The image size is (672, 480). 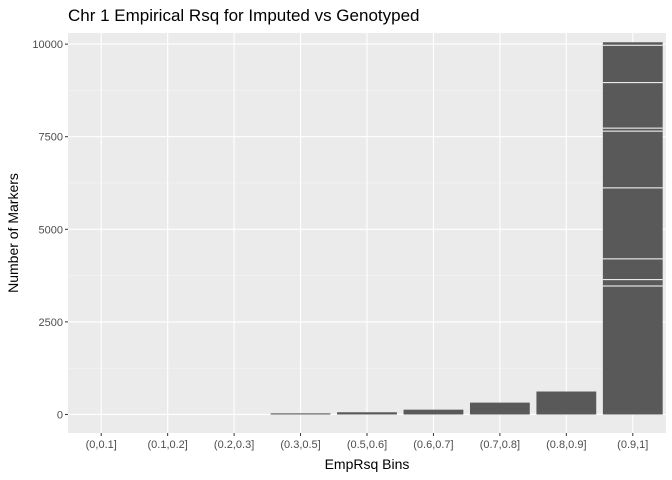 What do you see at coordinates (60, 415) in the screenshot?
I see `y-tick-label: 0` at bounding box center [60, 415].